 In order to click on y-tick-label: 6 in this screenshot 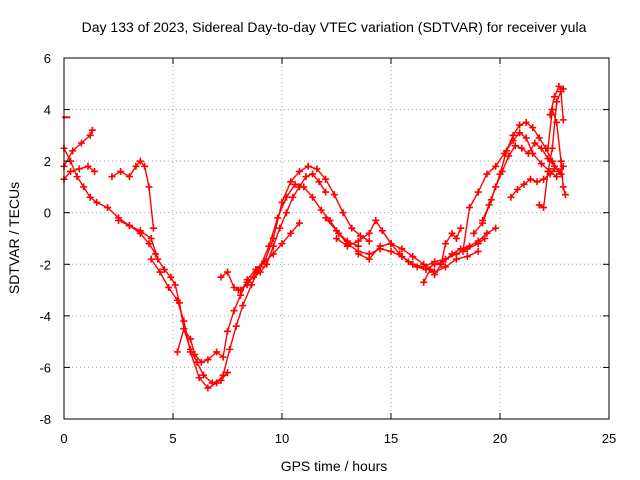, I will do `click(47, 58)`.